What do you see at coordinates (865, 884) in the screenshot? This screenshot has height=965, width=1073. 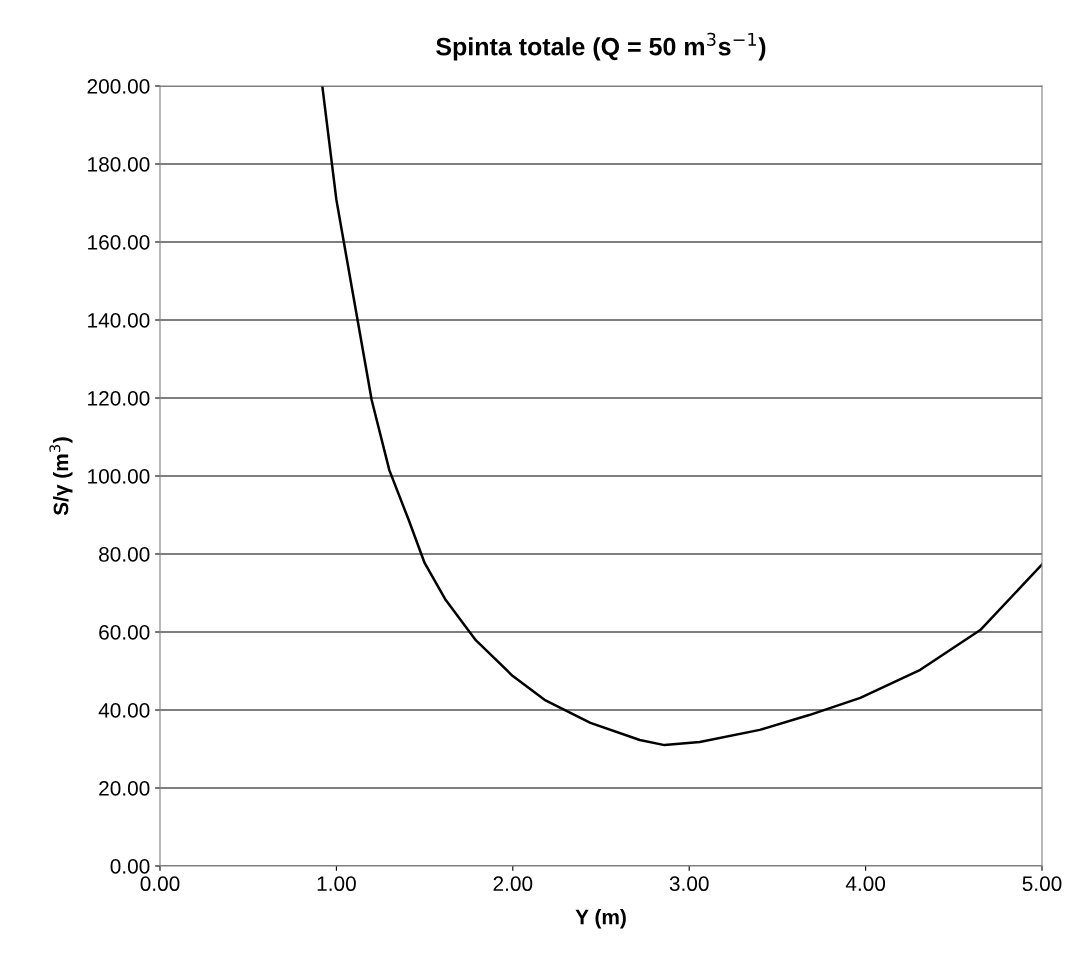 I see `x-tick-label: 4.00` at bounding box center [865, 884].